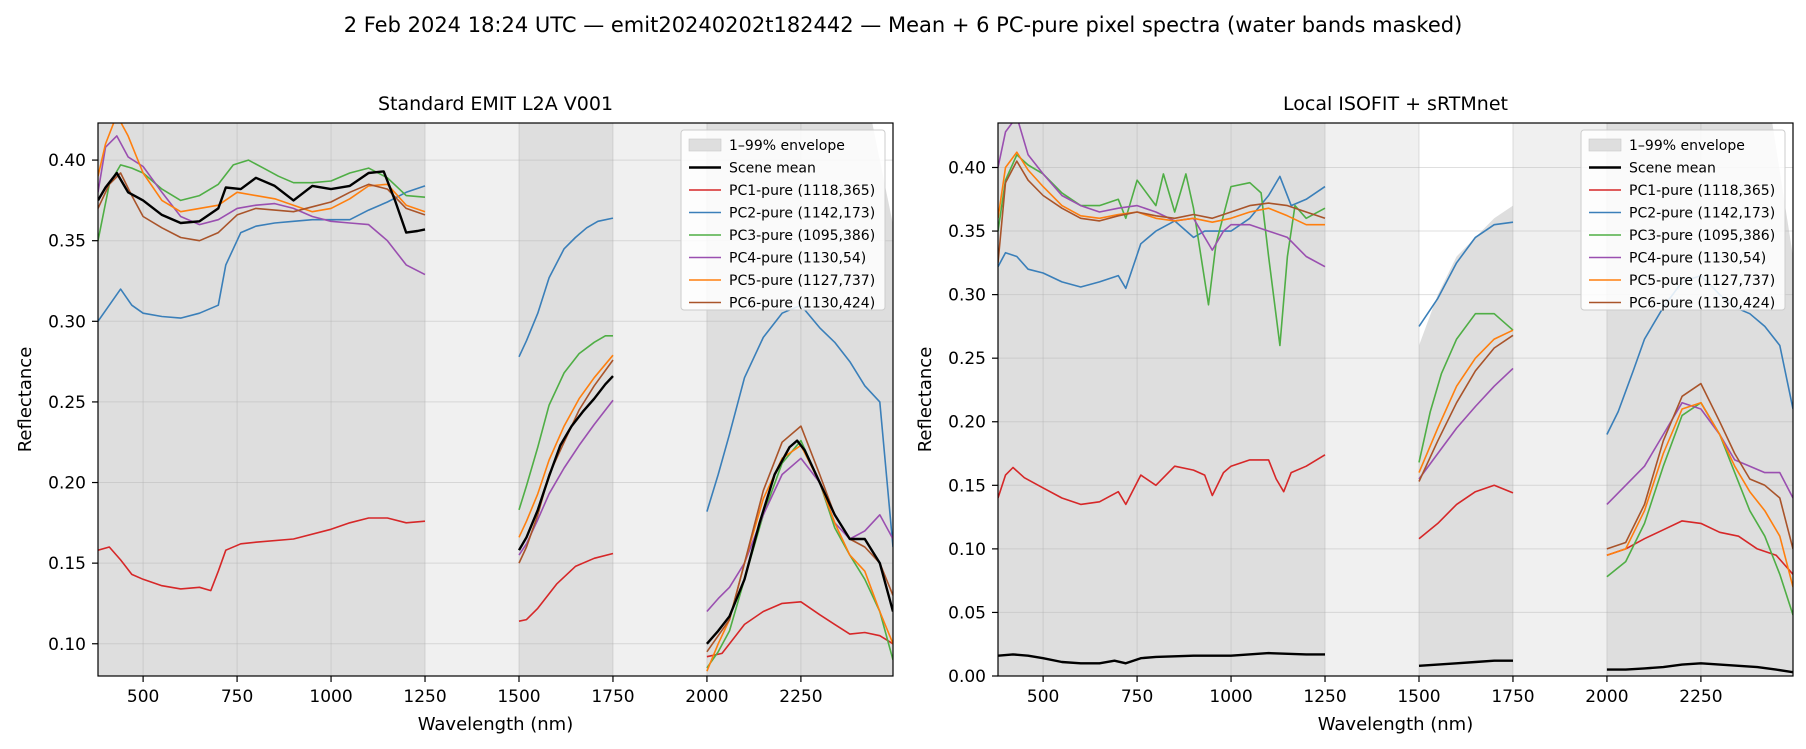 The width and height of the screenshot is (1806, 749). I want to click on y-tick-label: 0.30, so click(67, 322).